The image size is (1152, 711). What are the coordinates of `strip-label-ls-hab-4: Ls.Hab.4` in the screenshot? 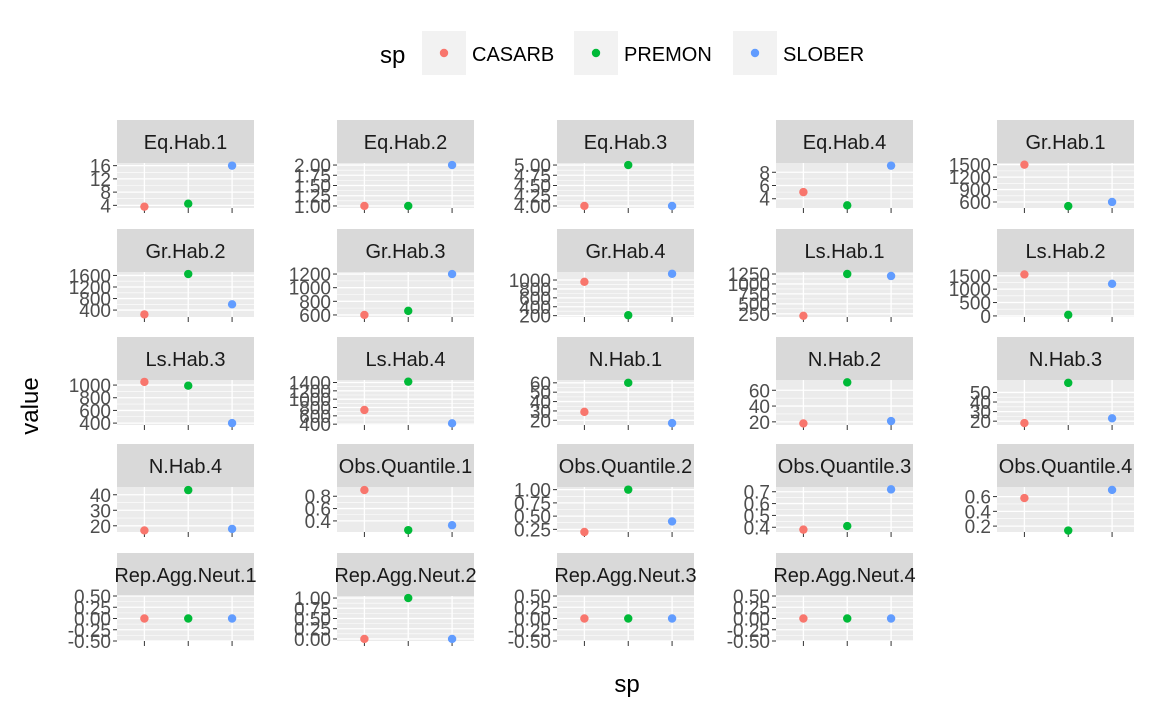 It's located at (405, 360).